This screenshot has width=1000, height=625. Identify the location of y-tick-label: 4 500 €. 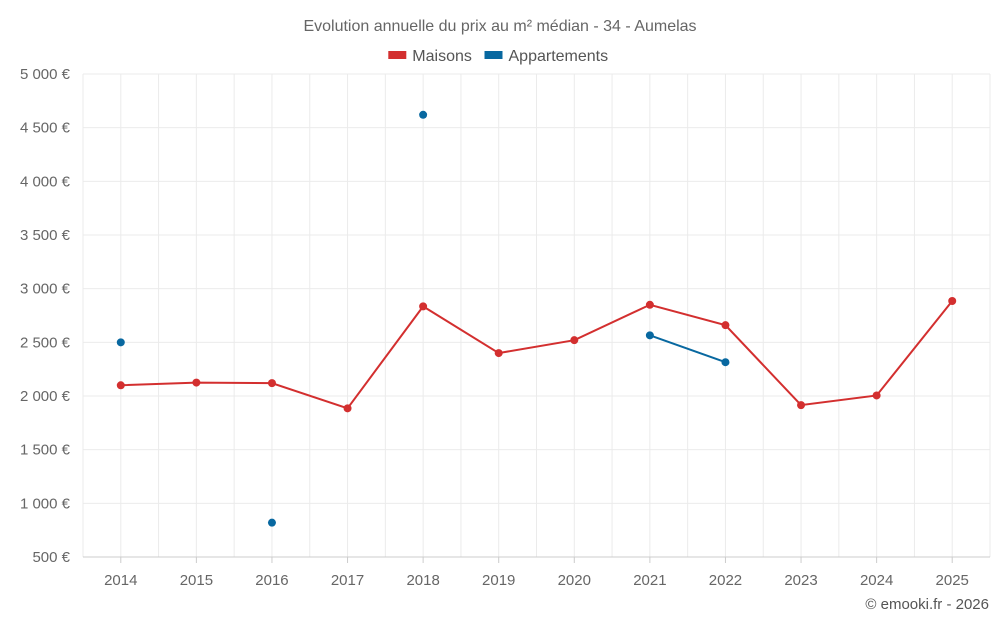
(45, 128).